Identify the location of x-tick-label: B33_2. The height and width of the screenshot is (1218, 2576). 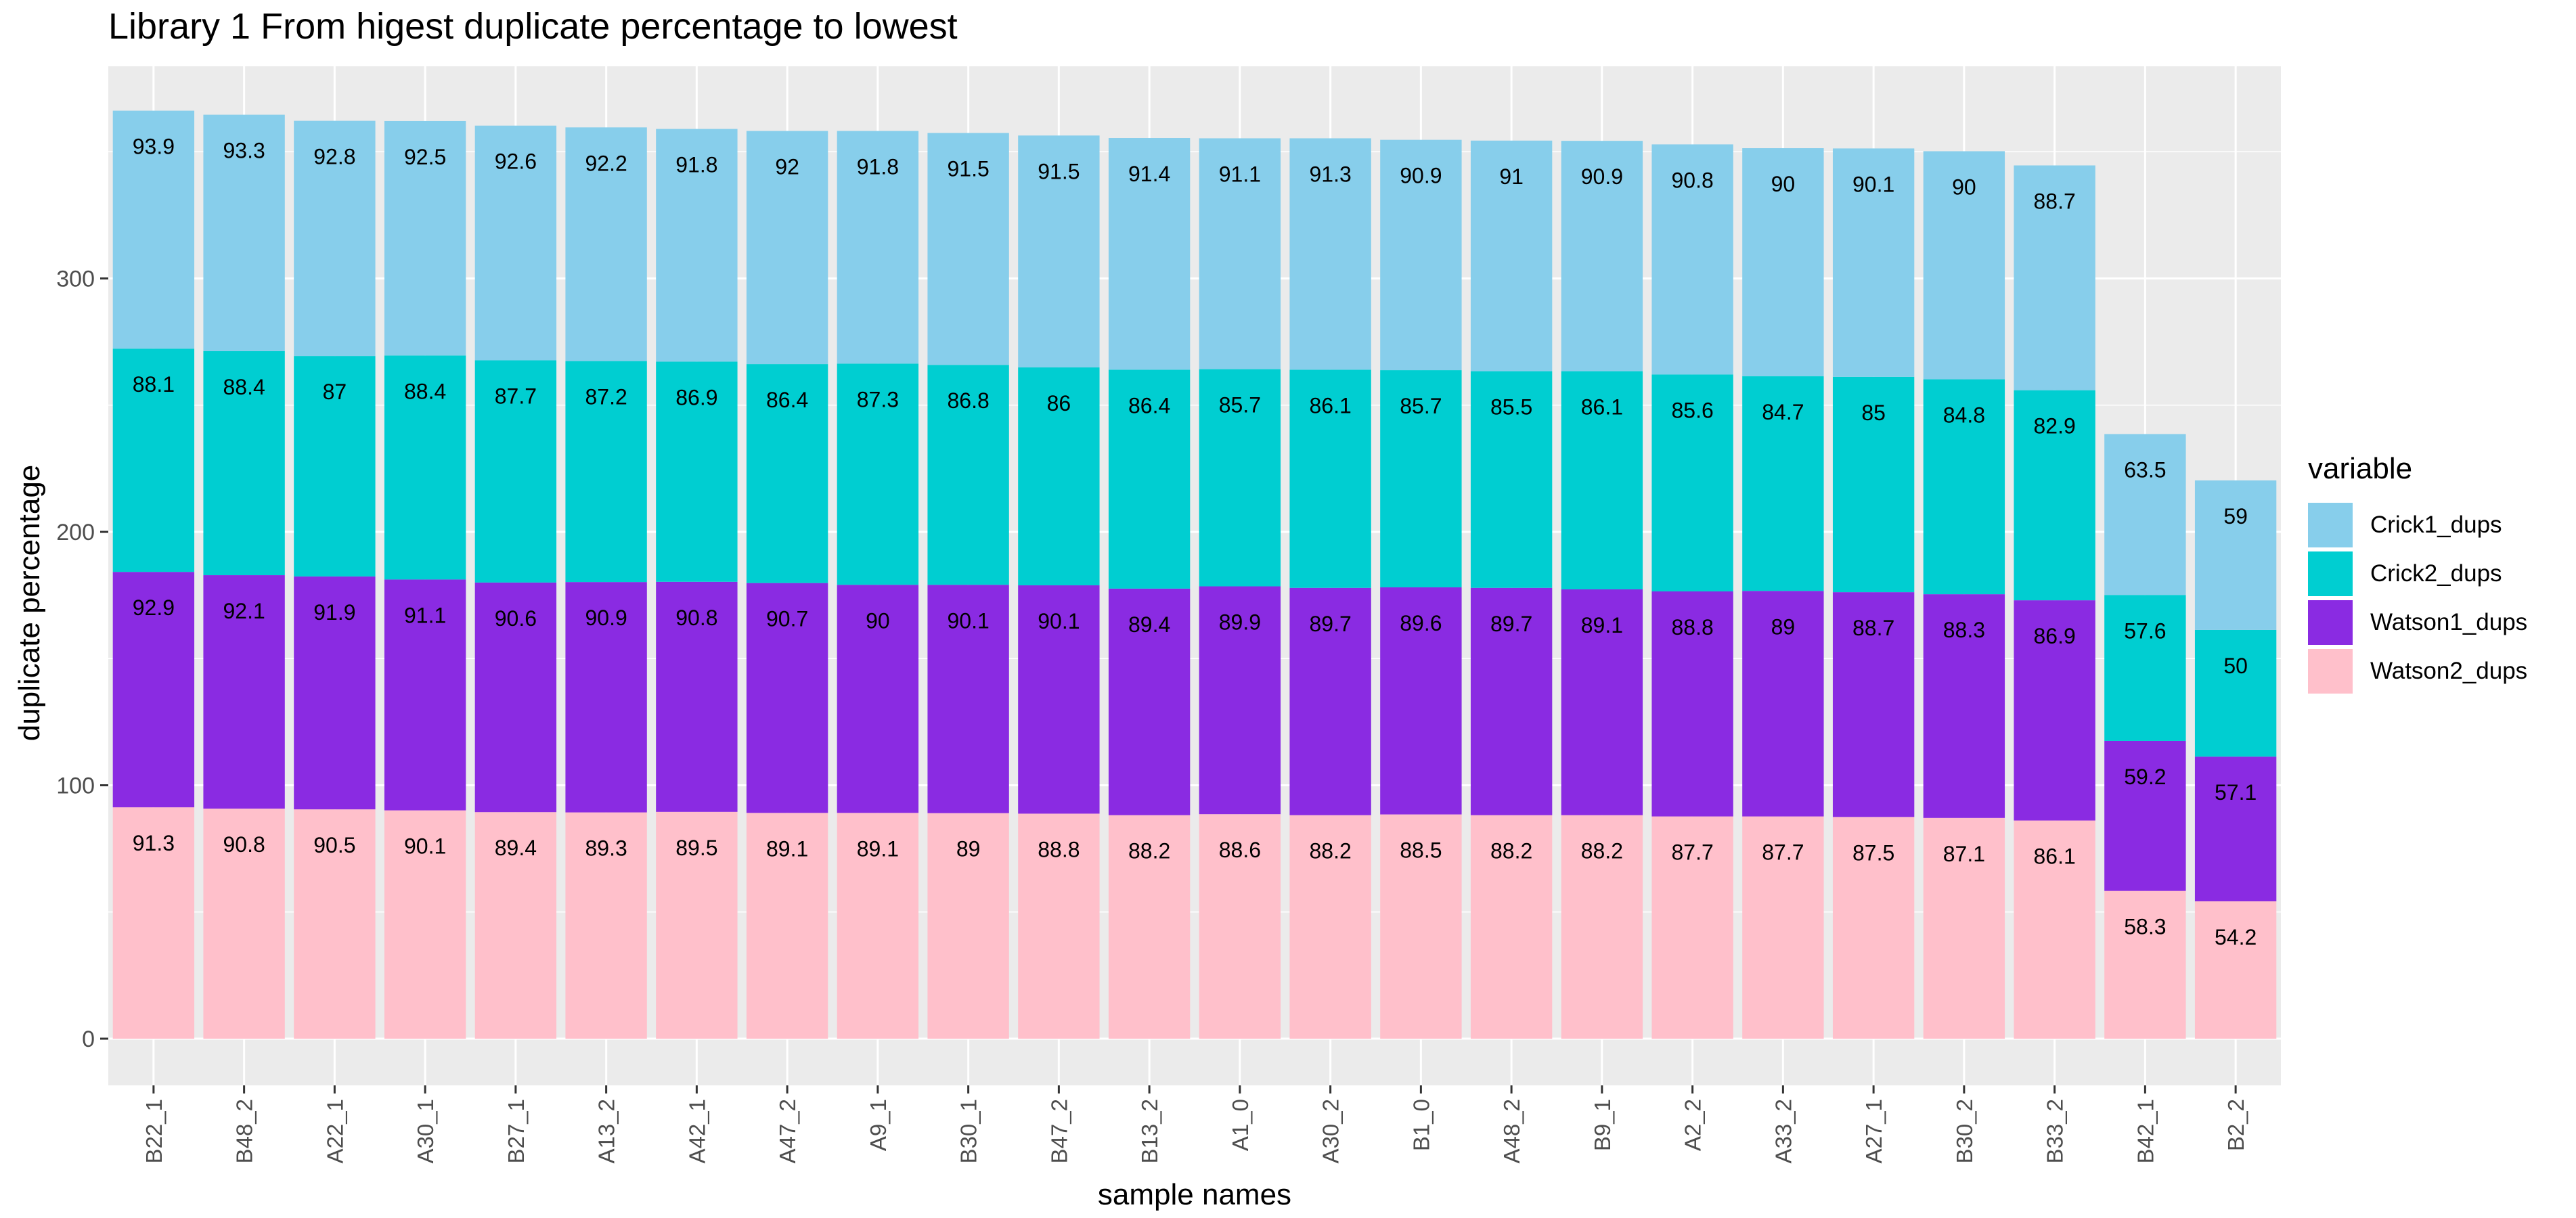
(2055, 1131).